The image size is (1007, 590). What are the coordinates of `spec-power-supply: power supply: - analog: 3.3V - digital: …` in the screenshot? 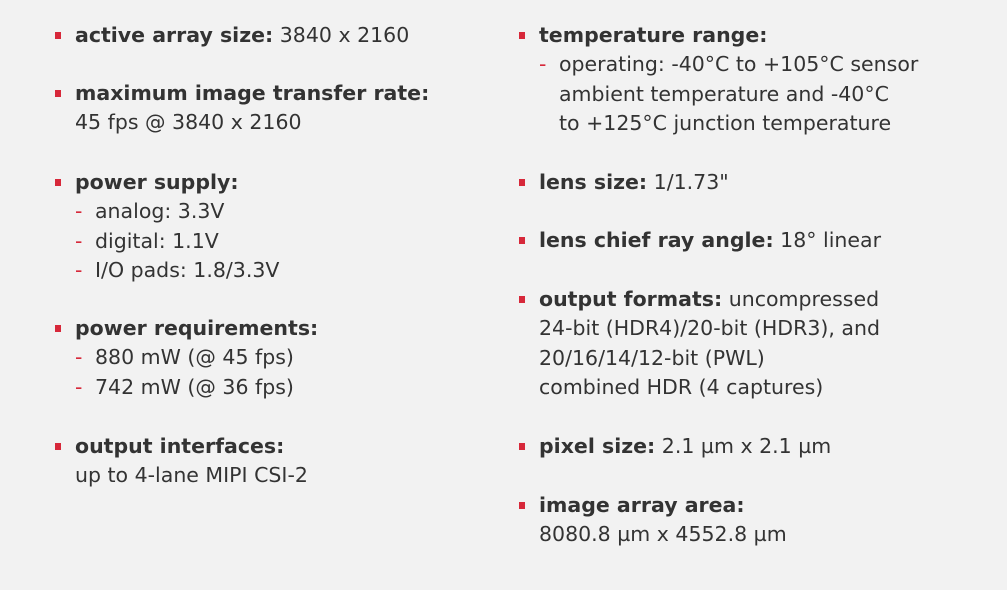 It's located at (280, 226).